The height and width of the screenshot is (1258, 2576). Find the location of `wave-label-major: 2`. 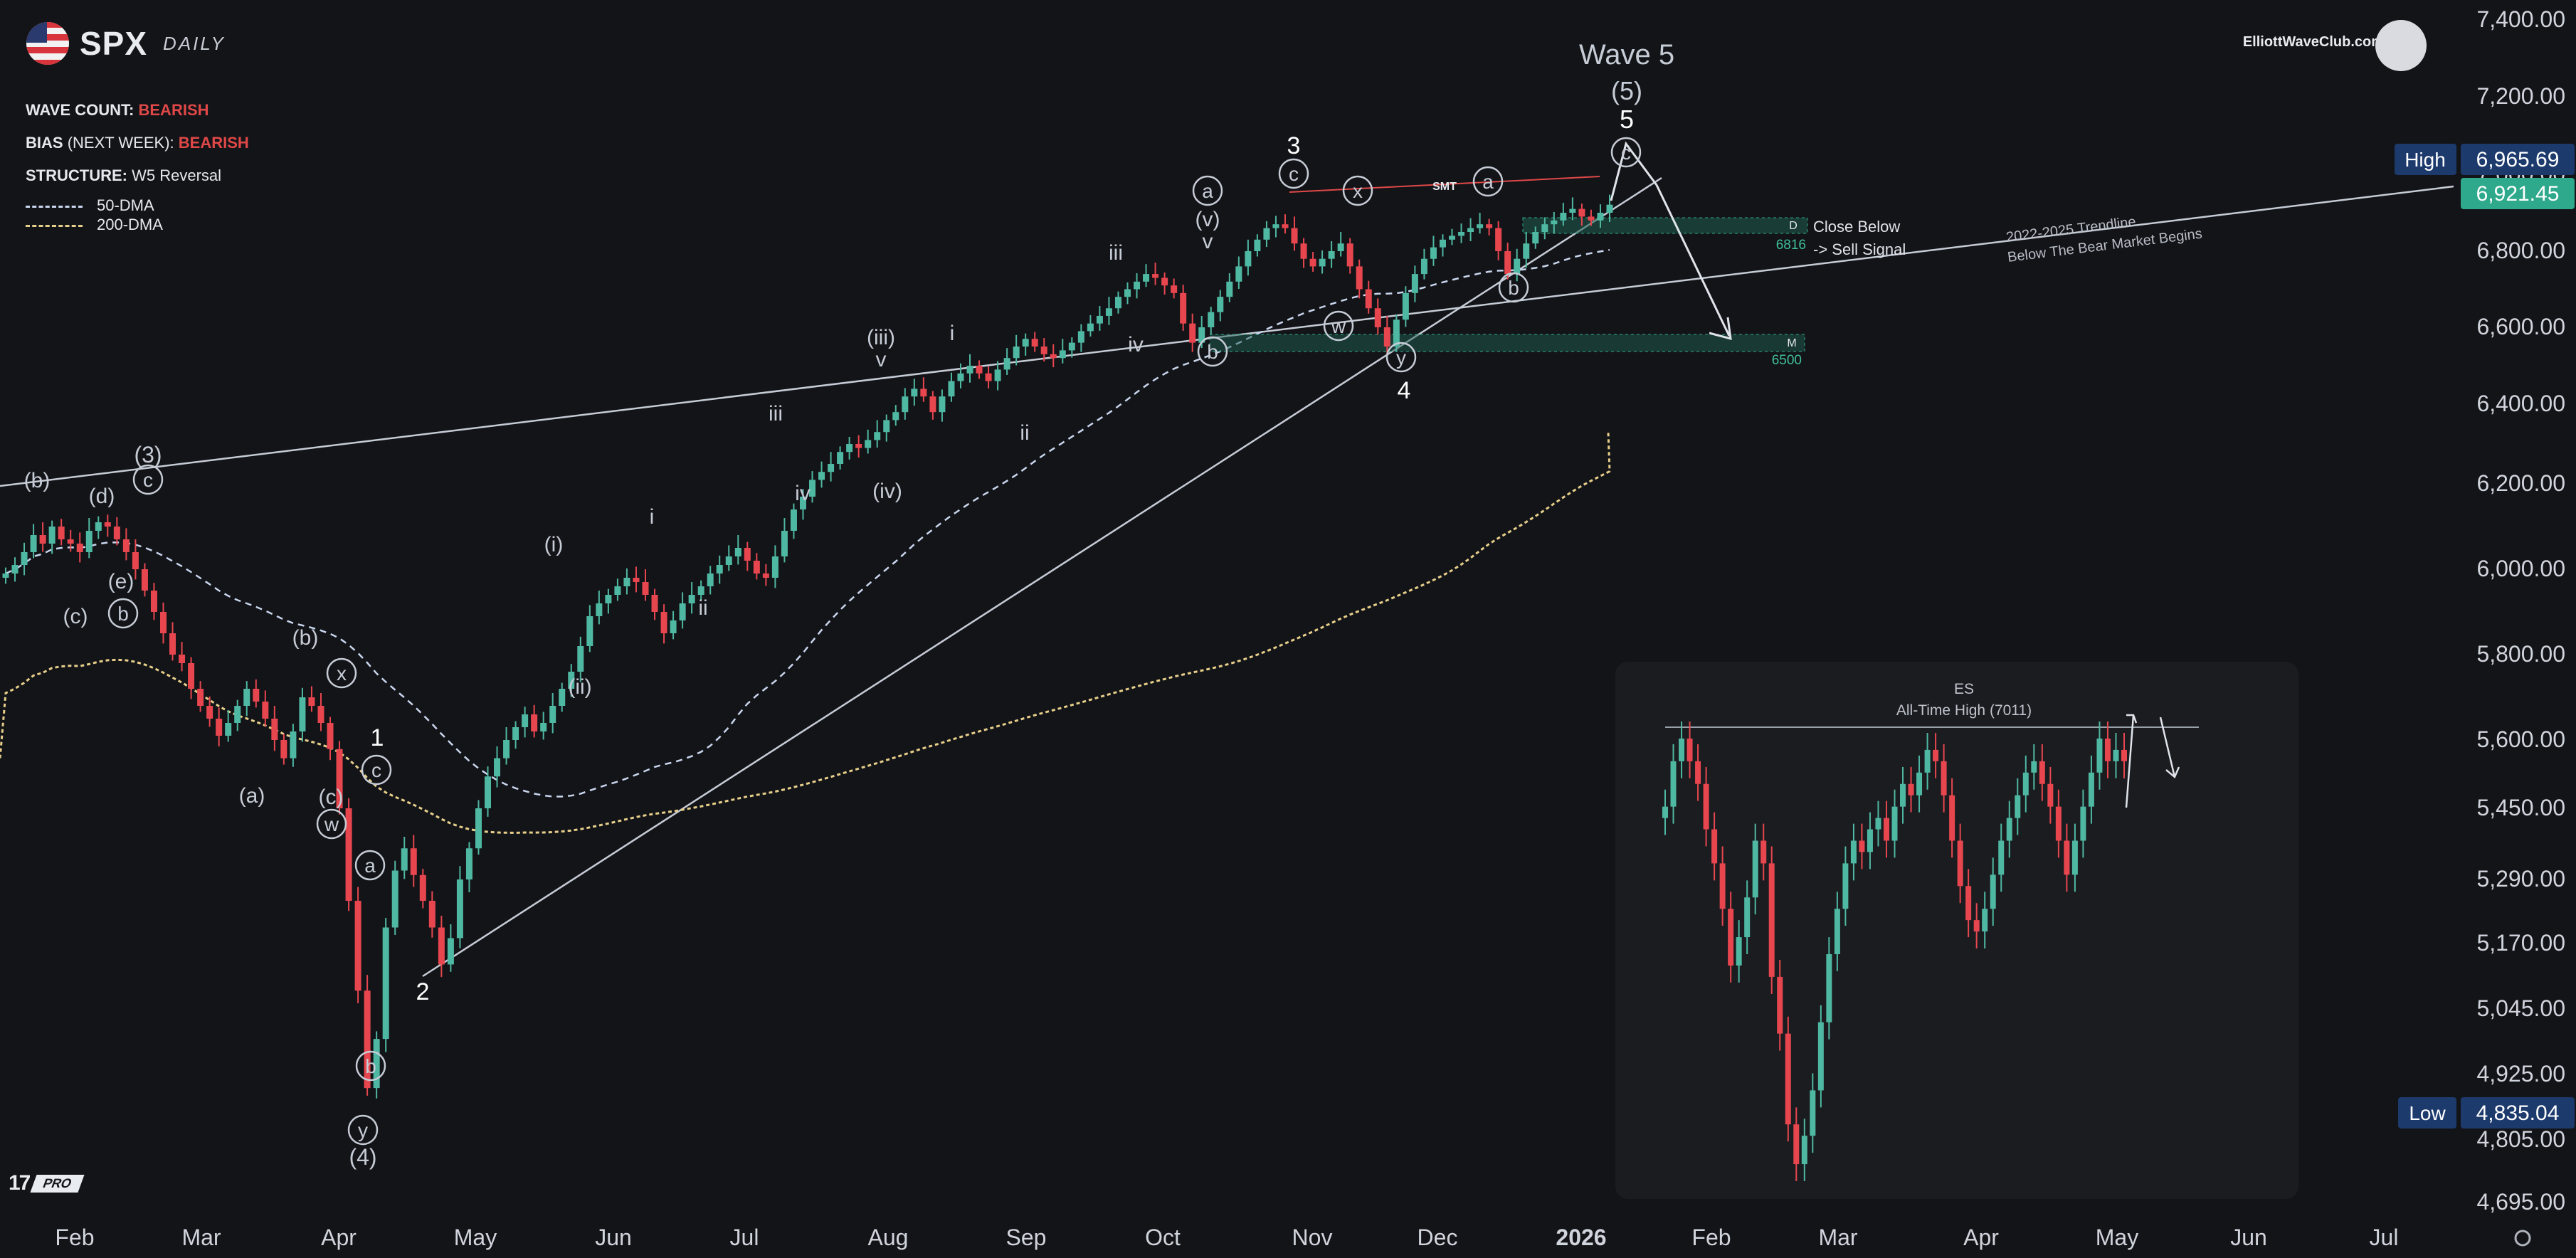

wave-label-major: 2 is located at coordinates (423, 992).